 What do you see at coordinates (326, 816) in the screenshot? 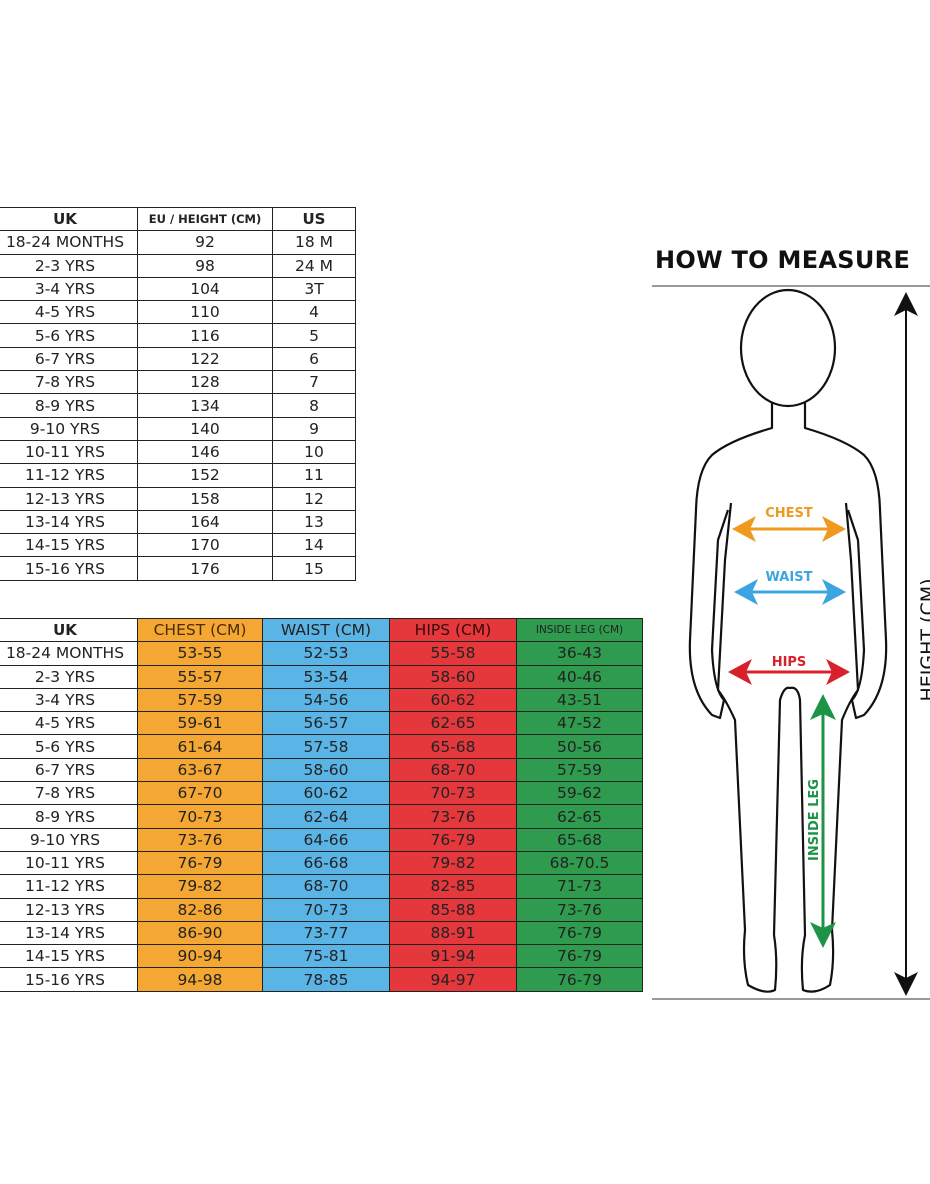
I see `table-cell: 62-64` at bounding box center [326, 816].